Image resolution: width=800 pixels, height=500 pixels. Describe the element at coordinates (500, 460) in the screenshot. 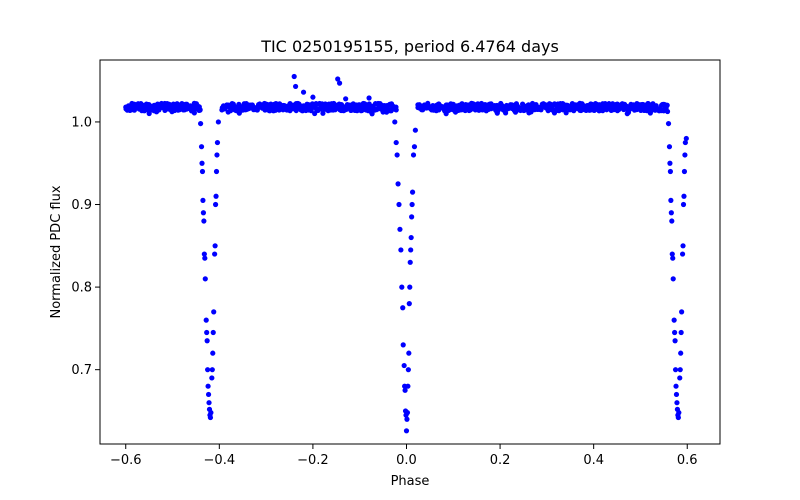

I see `x-tick-label: 0.2` at that location.